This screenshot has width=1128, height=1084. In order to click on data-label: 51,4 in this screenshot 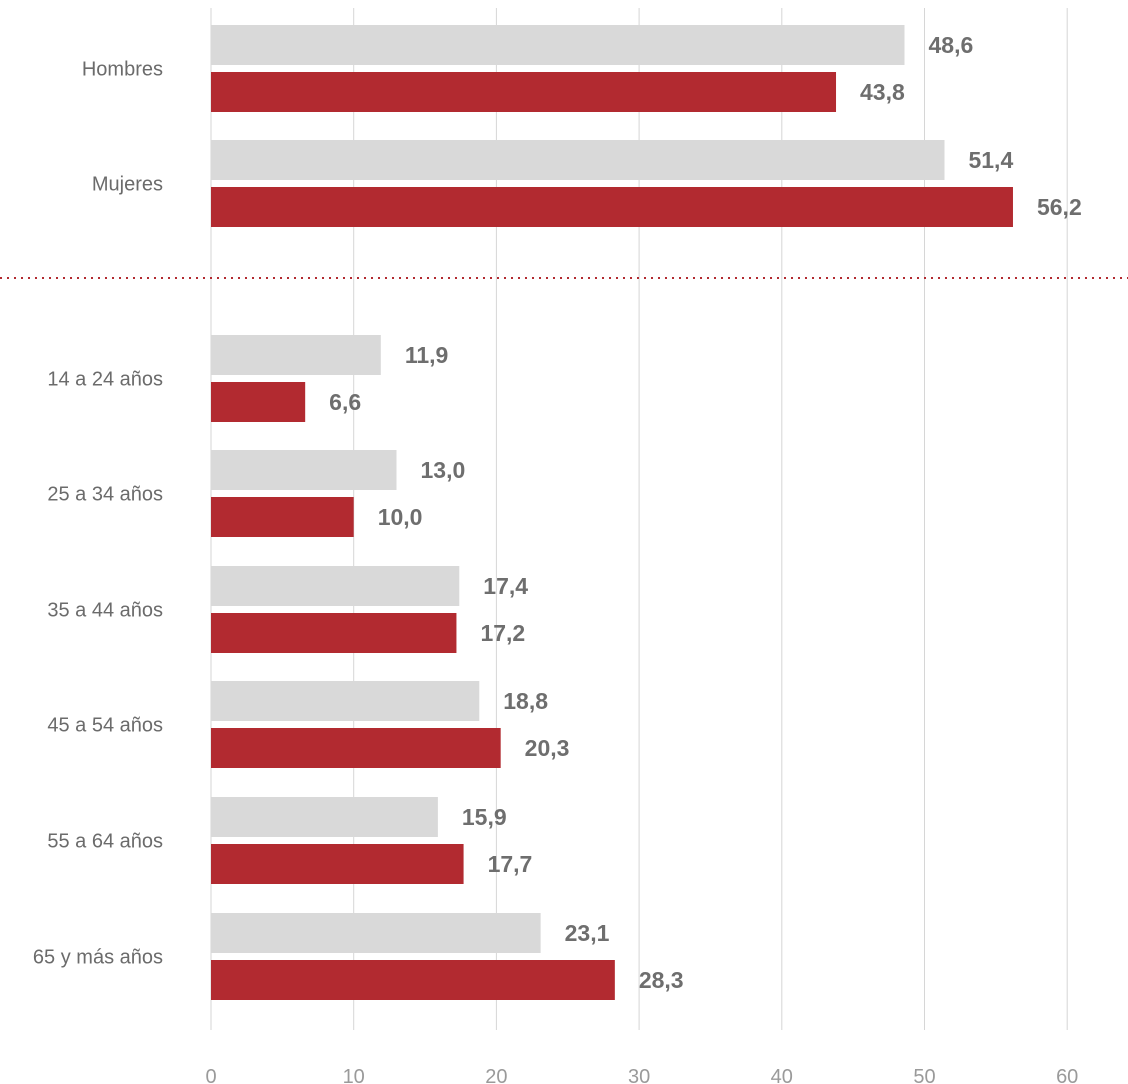, I will do `click(990, 160)`.